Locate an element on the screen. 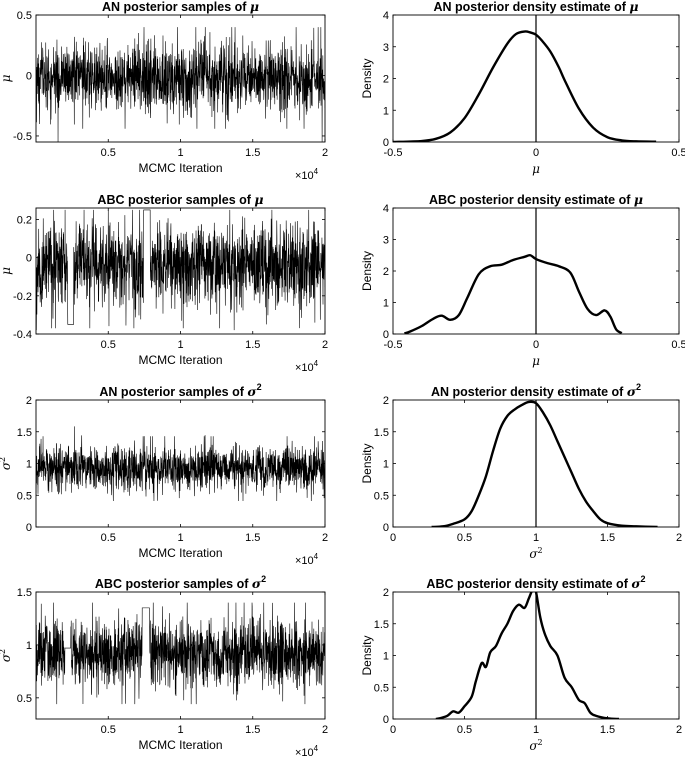 The image size is (685, 757). y-tick-label: -0.5 is located at coordinates (22, 137).